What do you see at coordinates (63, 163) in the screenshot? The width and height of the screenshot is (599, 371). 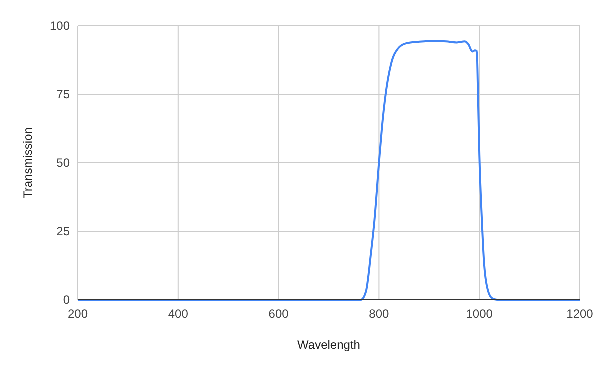 I see `y-tick-label: 50` at bounding box center [63, 163].